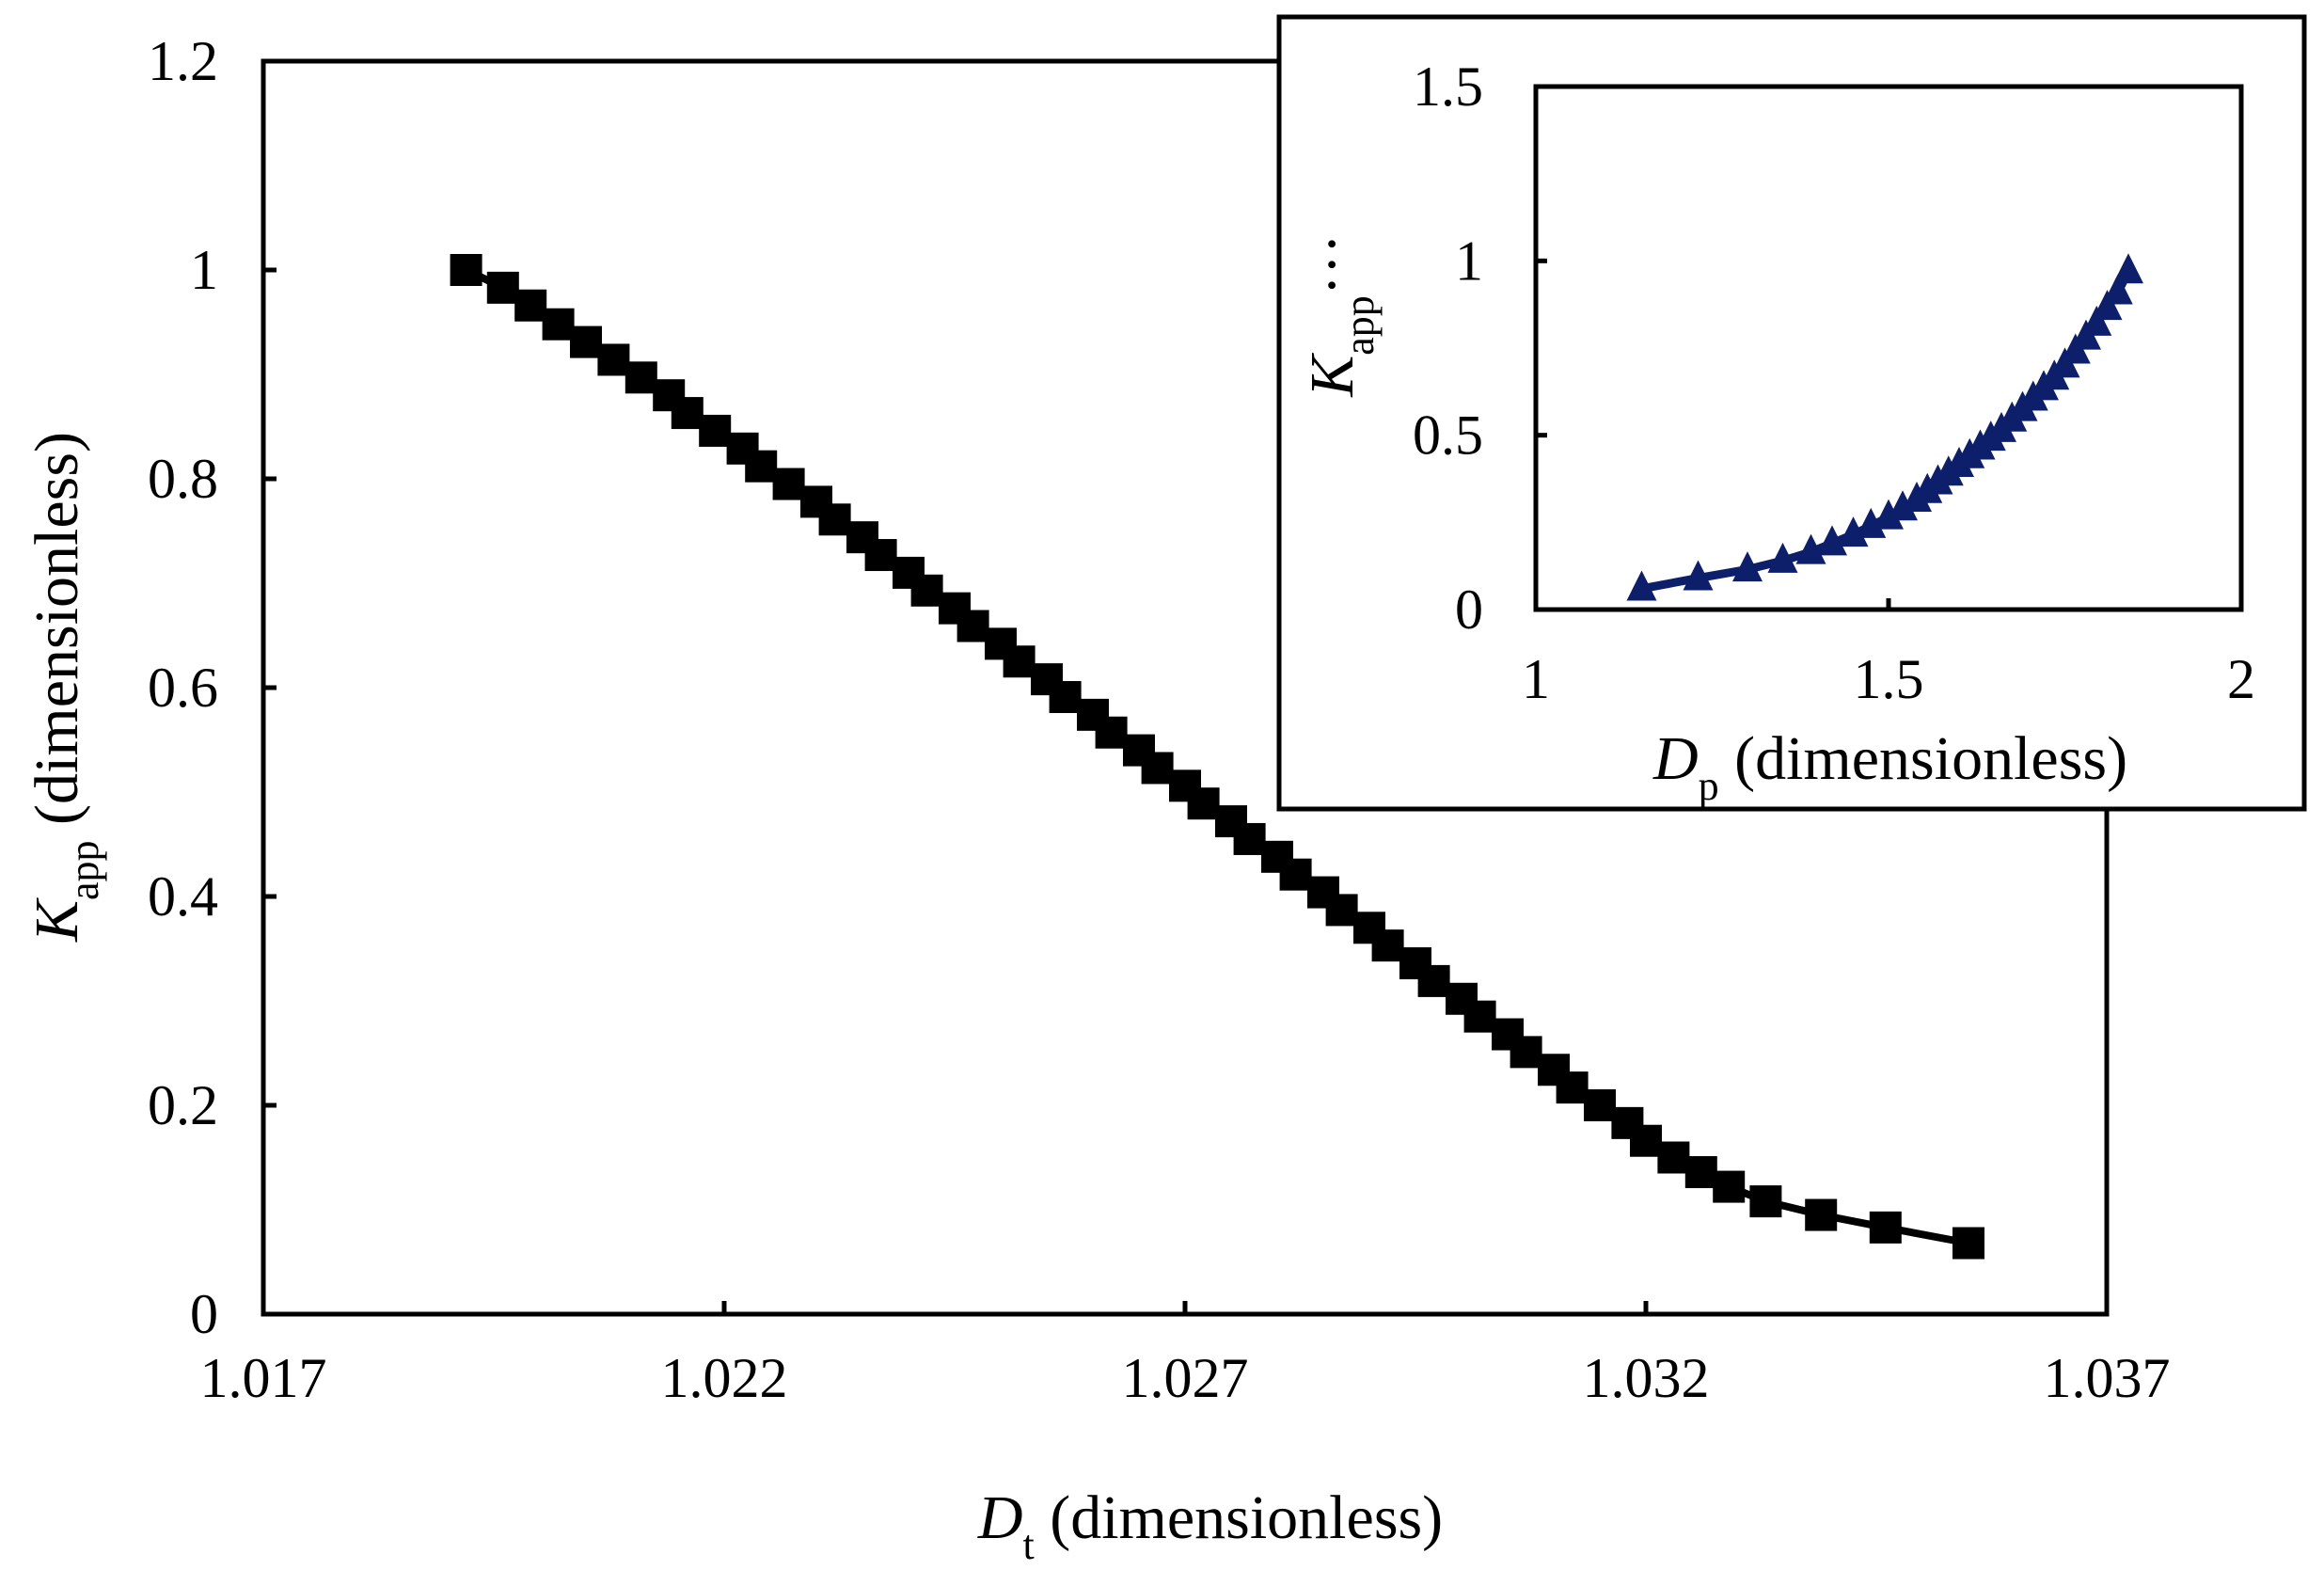  Describe the element at coordinates (1469, 261) in the screenshot. I see `inset-y-tick-label: 1` at that location.